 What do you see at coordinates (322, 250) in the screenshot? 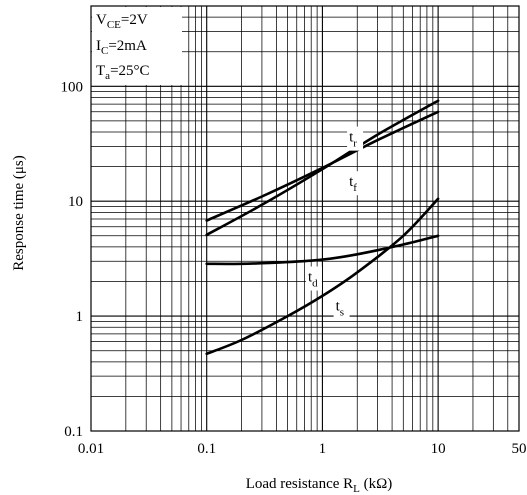
I see `series-line-td` at bounding box center [322, 250].